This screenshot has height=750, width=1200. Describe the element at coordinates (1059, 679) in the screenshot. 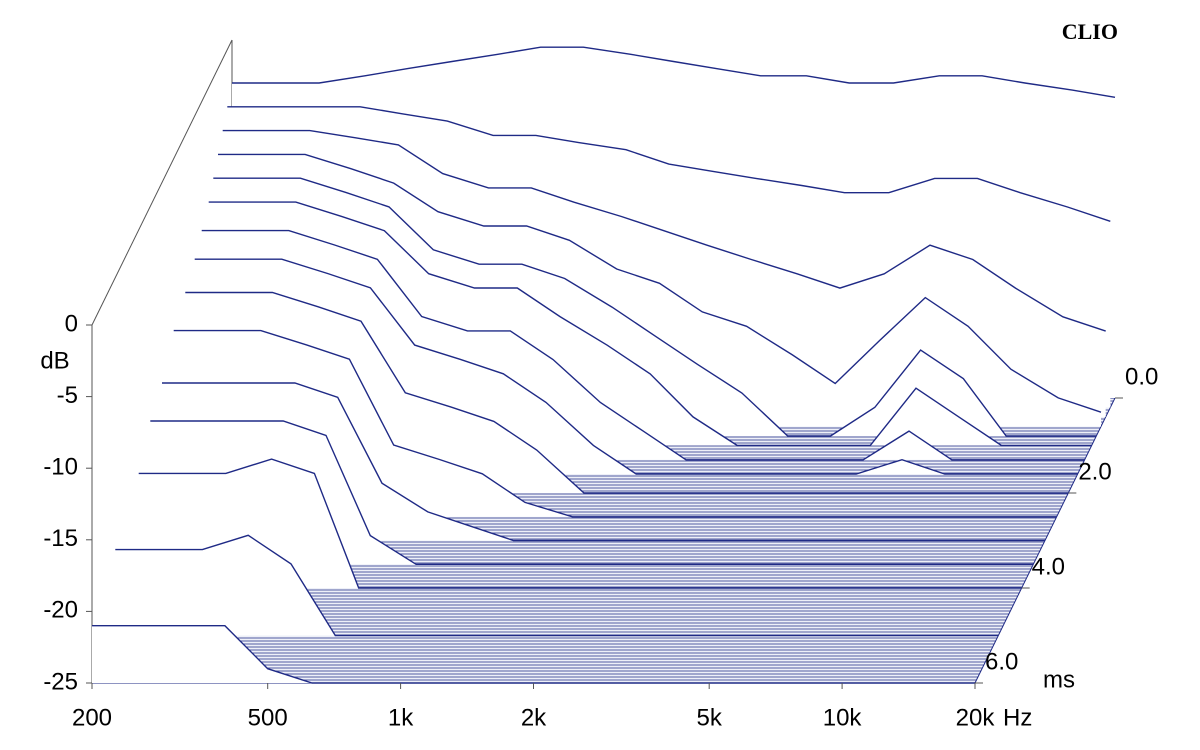

I see `t-axis-label: ms` at that location.